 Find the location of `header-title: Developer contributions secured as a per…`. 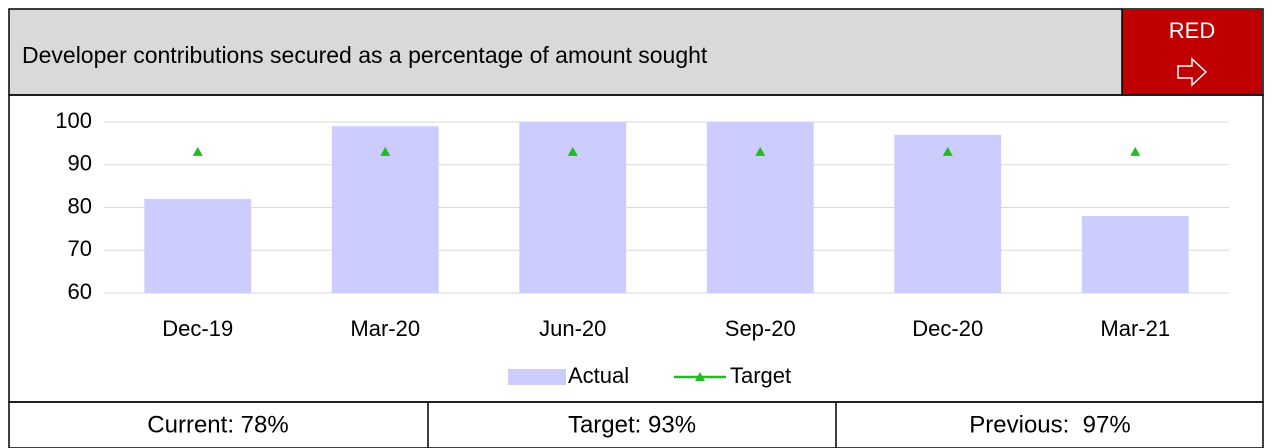

header-title: Developer contributions secured as a per… is located at coordinates (365, 55).